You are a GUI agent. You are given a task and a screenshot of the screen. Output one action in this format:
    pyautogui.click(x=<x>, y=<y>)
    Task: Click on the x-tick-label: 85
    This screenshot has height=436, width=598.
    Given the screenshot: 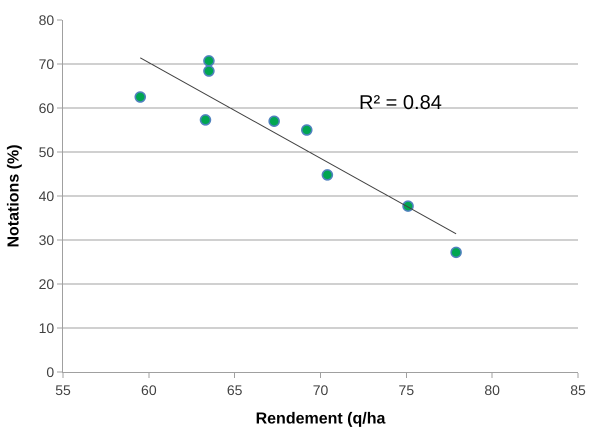 What is the action you would take?
    pyautogui.click(x=578, y=390)
    